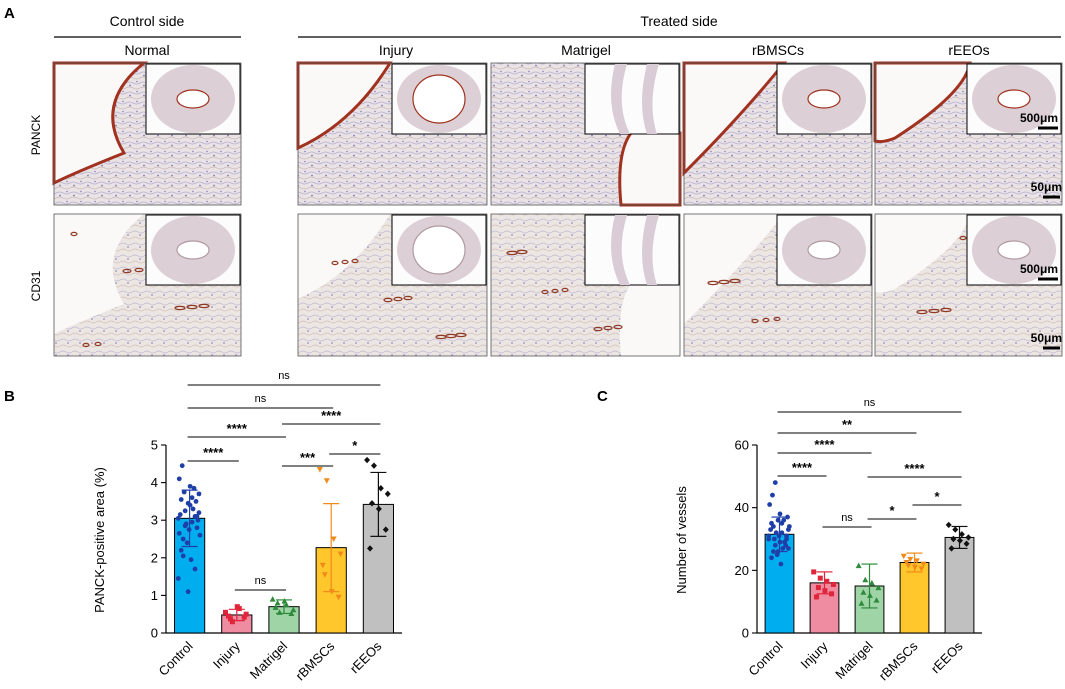  What do you see at coordinates (968, 133) in the screenshot?
I see `micrograph-panck-reeos` at bounding box center [968, 133].